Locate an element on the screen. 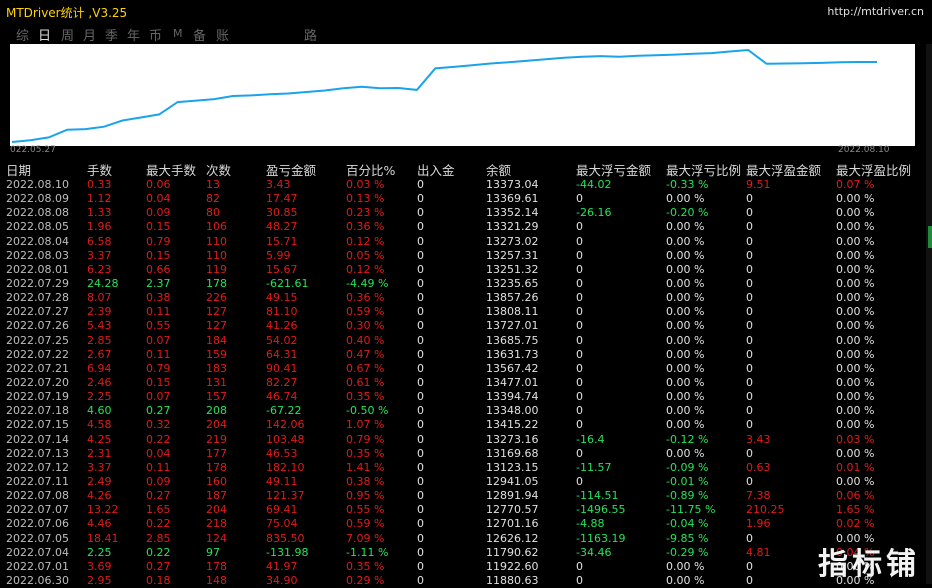  tab-day: 日 is located at coordinates (45, 36).